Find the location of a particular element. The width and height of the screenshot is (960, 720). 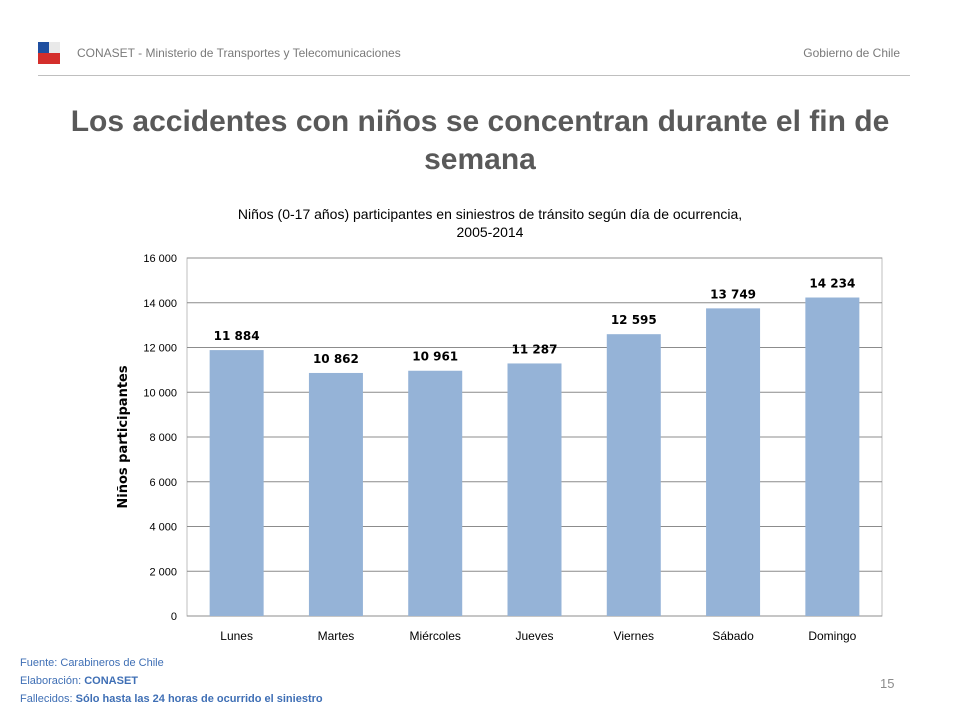

chart-title-line2: 2005-2014 is located at coordinates (490, 232).